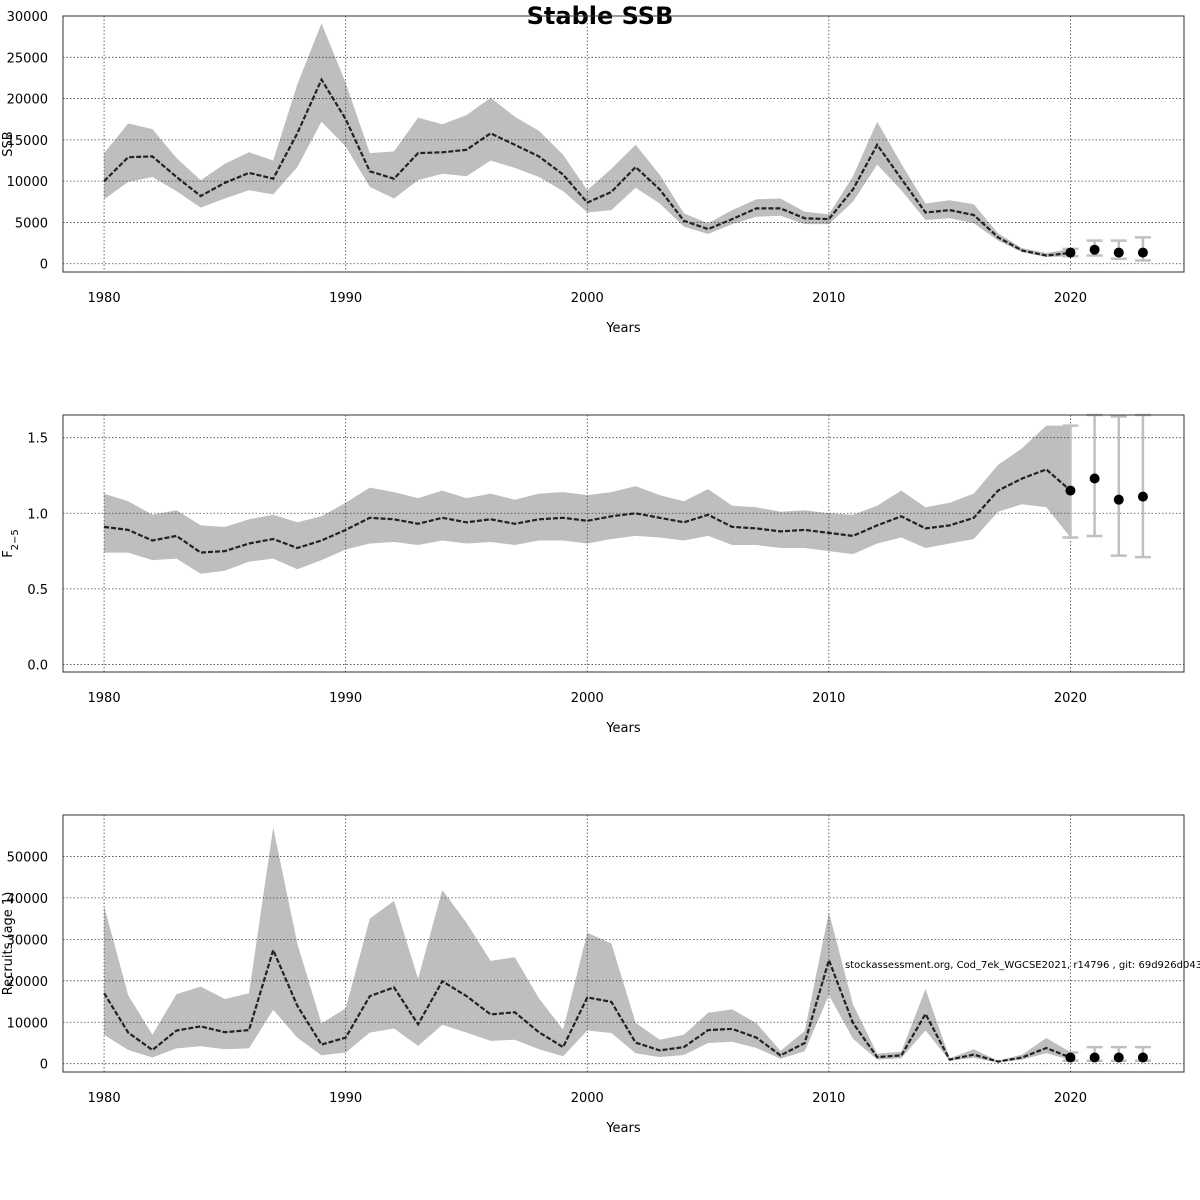  What do you see at coordinates (37, 665) in the screenshot?
I see `y-tick-label: 0.0` at bounding box center [37, 665].